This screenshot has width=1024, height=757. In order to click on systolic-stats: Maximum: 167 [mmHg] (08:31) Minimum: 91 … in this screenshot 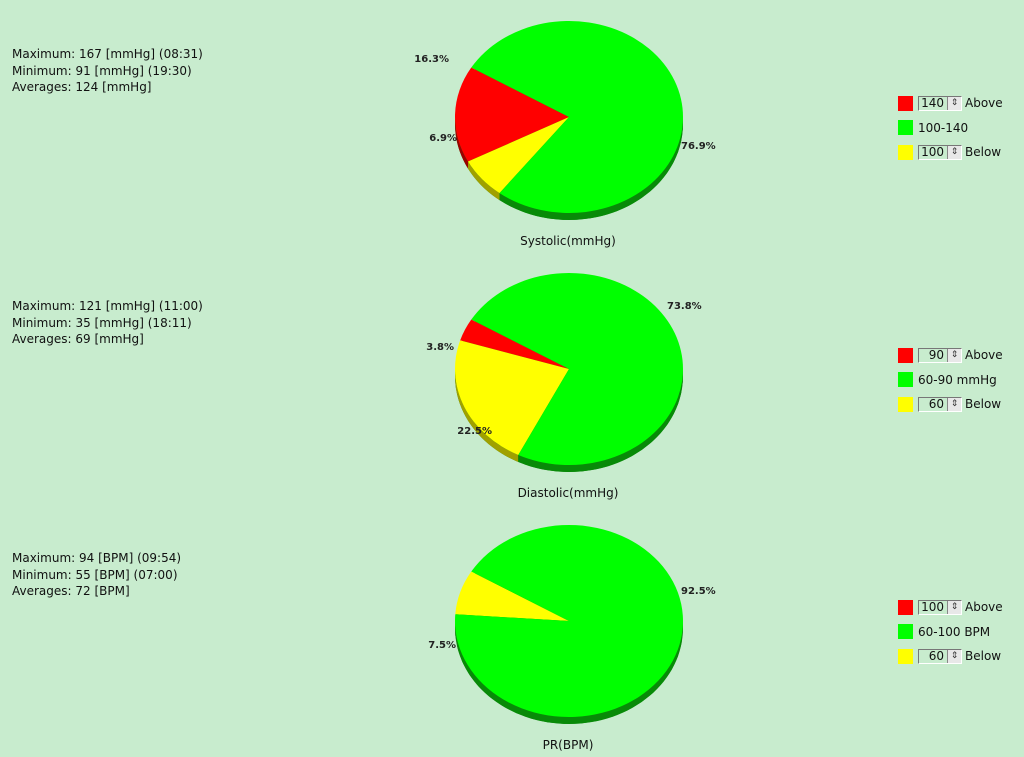, I will do `click(107, 71)`.